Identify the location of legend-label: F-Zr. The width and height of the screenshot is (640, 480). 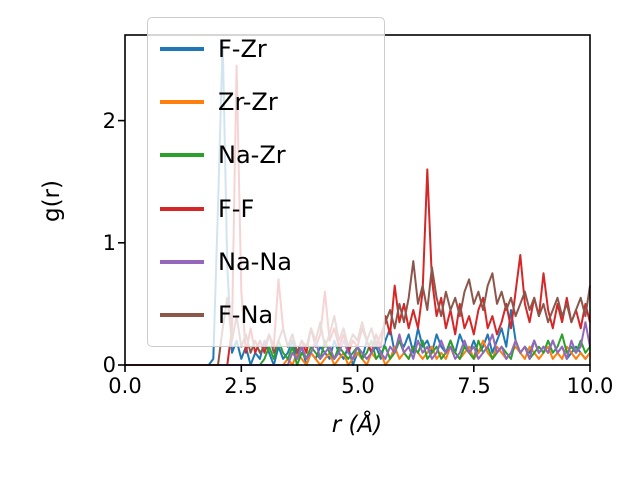
(242, 48).